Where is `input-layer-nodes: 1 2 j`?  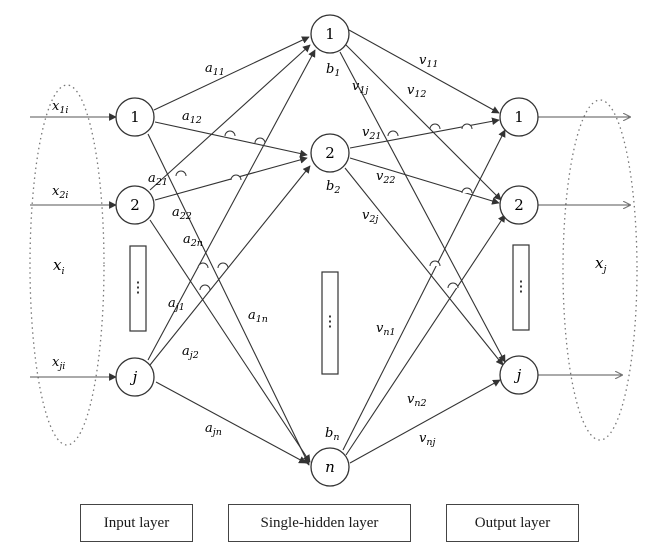 input-layer-nodes: 1 2 j is located at coordinates (135, 247).